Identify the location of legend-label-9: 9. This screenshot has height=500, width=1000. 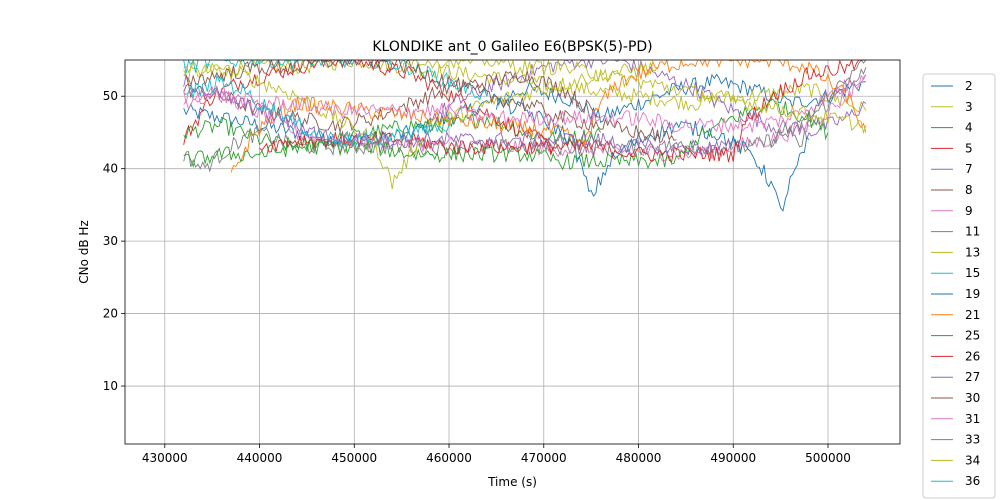
(969, 211).